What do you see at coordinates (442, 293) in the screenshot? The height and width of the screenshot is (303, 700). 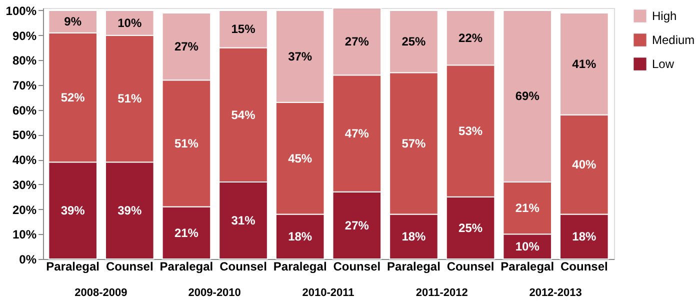 I see `text: 2011-2012` at bounding box center [442, 293].